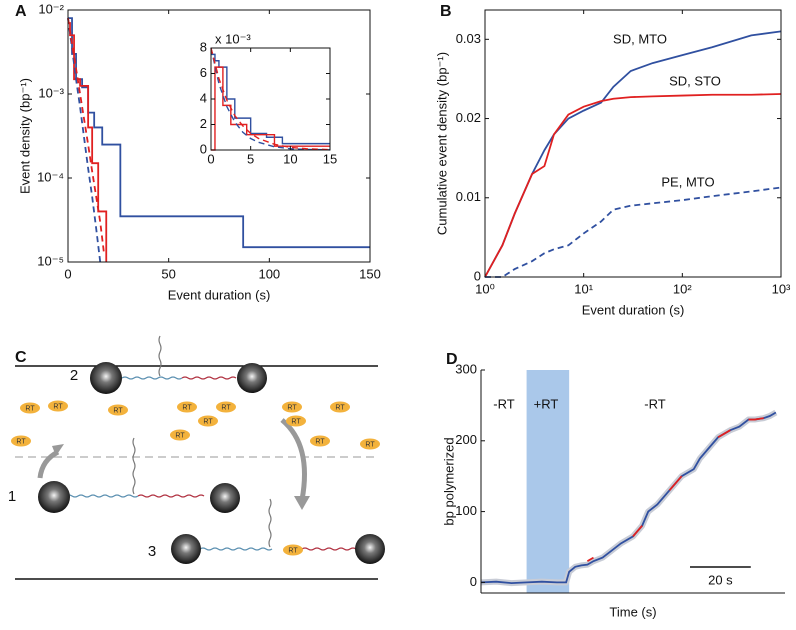 The image size is (796, 630). Describe the element at coordinates (466, 439) in the screenshot. I see `y-tick-label: 200` at that location.